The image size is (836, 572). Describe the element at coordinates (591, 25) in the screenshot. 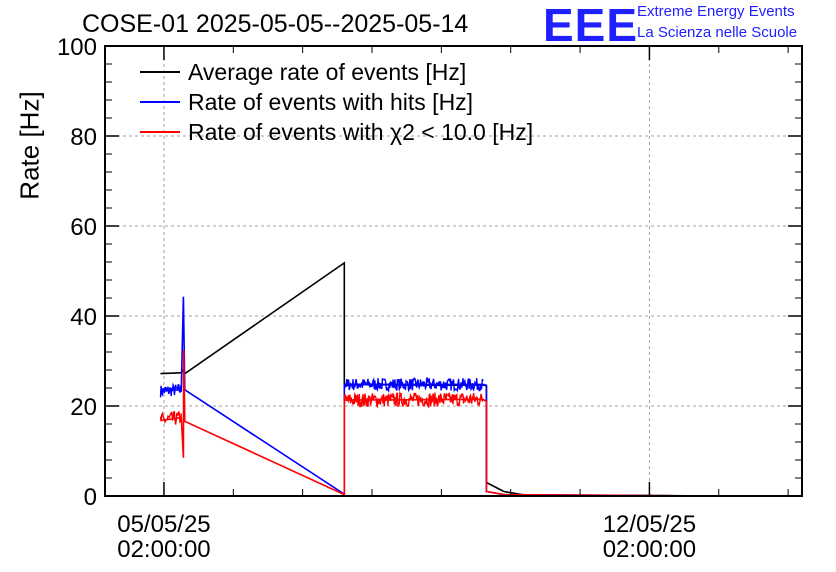

I see `eee-logo: EEE` at that location.